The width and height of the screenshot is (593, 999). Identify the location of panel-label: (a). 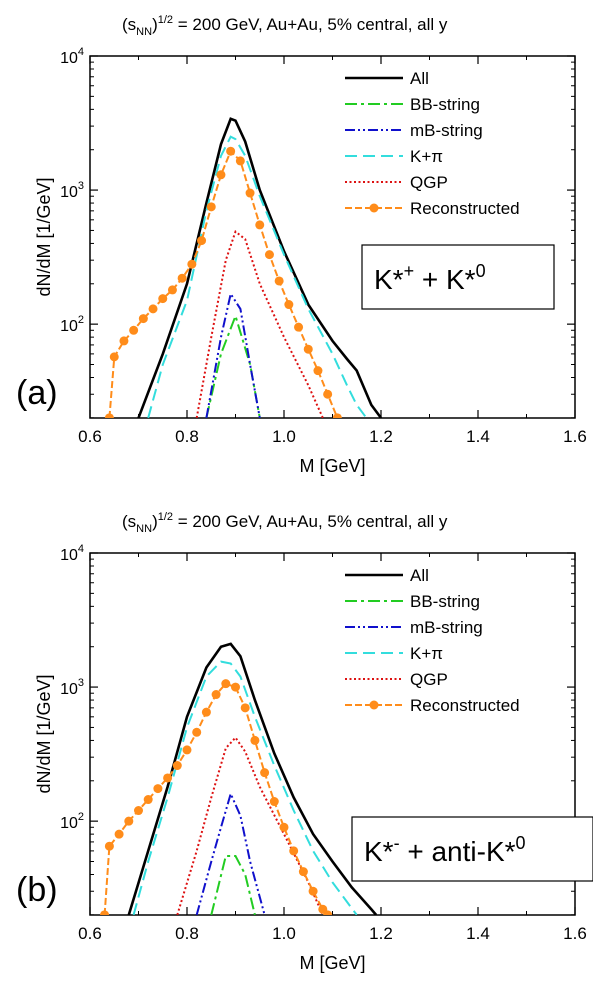
(37, 393).